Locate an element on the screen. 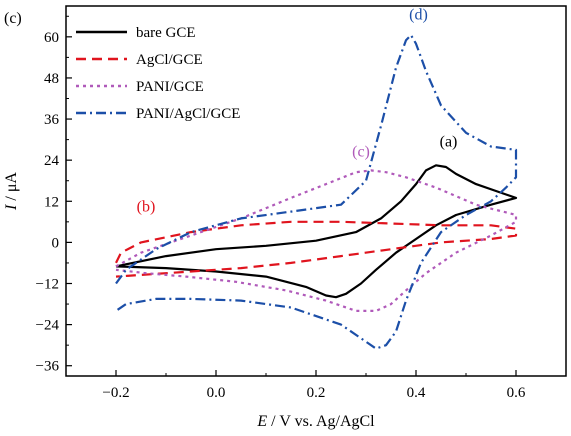 This screenshot has width=571, height=436. legend-label-bare-gce: bare GCE is located at coordinates (166, 33).